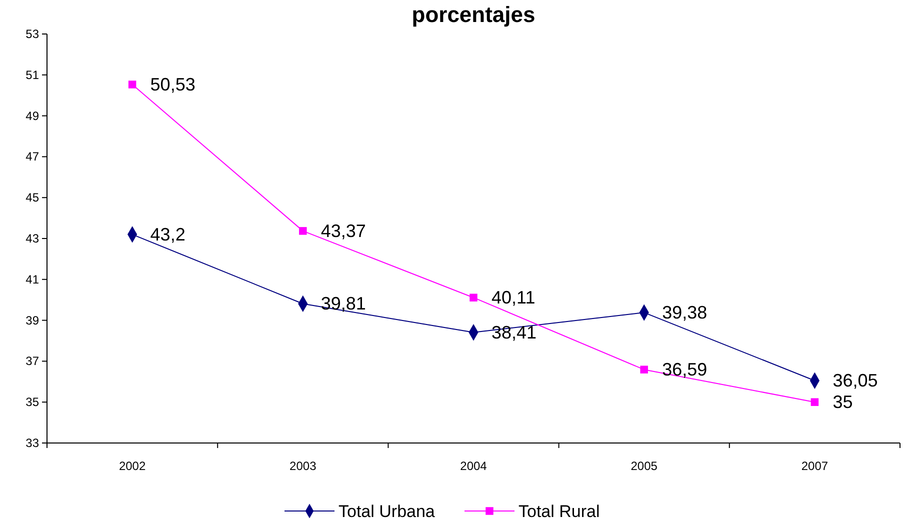 The height and width of the screenshot is (526, 919). I want to click on data-label: 38,41, so click(514, 332).